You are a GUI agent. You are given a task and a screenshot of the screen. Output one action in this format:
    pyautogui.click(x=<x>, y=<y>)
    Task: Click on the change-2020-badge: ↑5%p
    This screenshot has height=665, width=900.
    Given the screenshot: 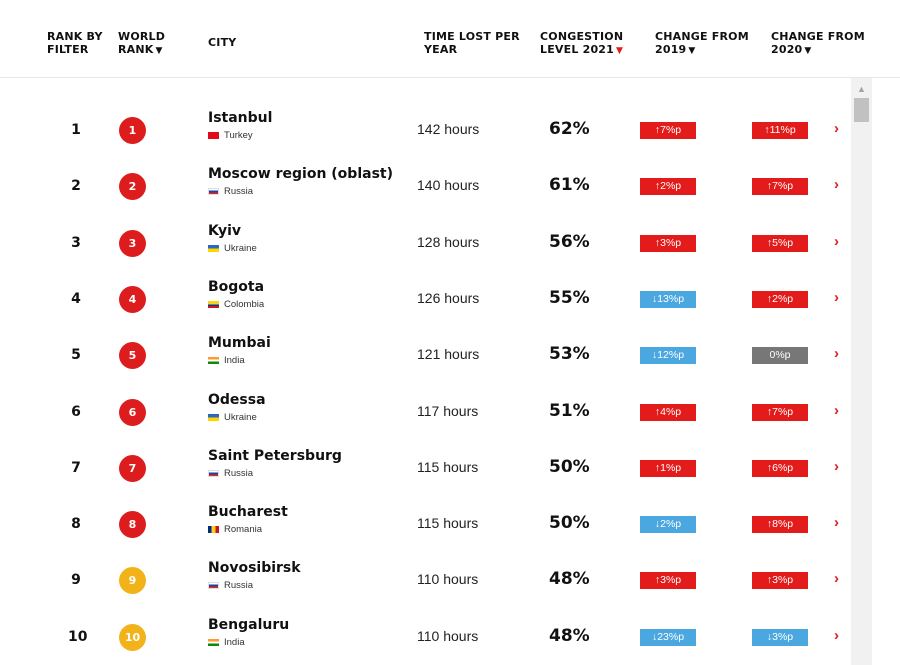 What is the action you would take?
    pyautogui.click(x=780, y=243)
    